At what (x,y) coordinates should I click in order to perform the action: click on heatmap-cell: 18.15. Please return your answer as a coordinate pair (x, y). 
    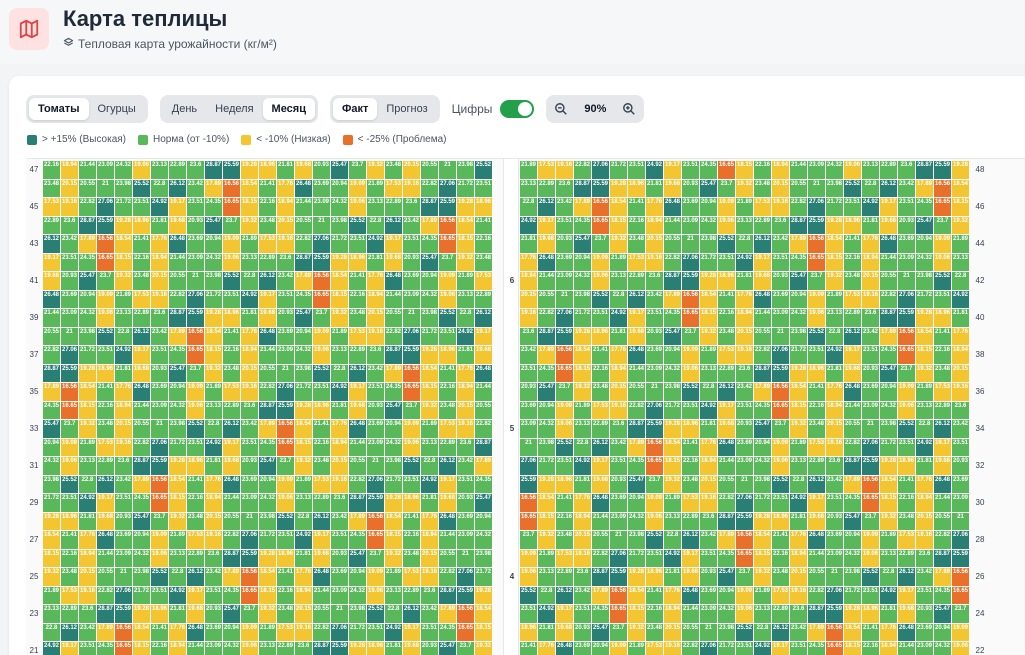
    Looking at the image, I should click on (123, 262).